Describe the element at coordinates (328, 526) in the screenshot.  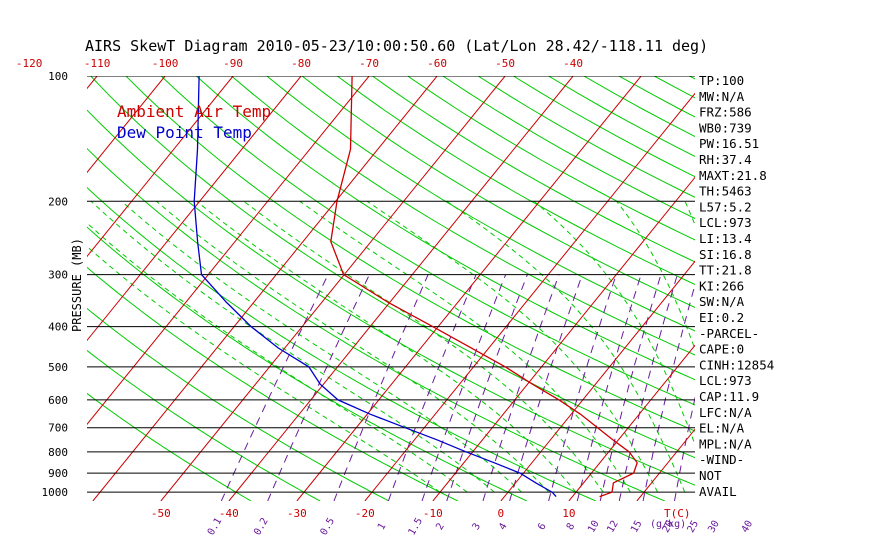
I see `mixing-ratio-tick-label: 0.5` at that location.